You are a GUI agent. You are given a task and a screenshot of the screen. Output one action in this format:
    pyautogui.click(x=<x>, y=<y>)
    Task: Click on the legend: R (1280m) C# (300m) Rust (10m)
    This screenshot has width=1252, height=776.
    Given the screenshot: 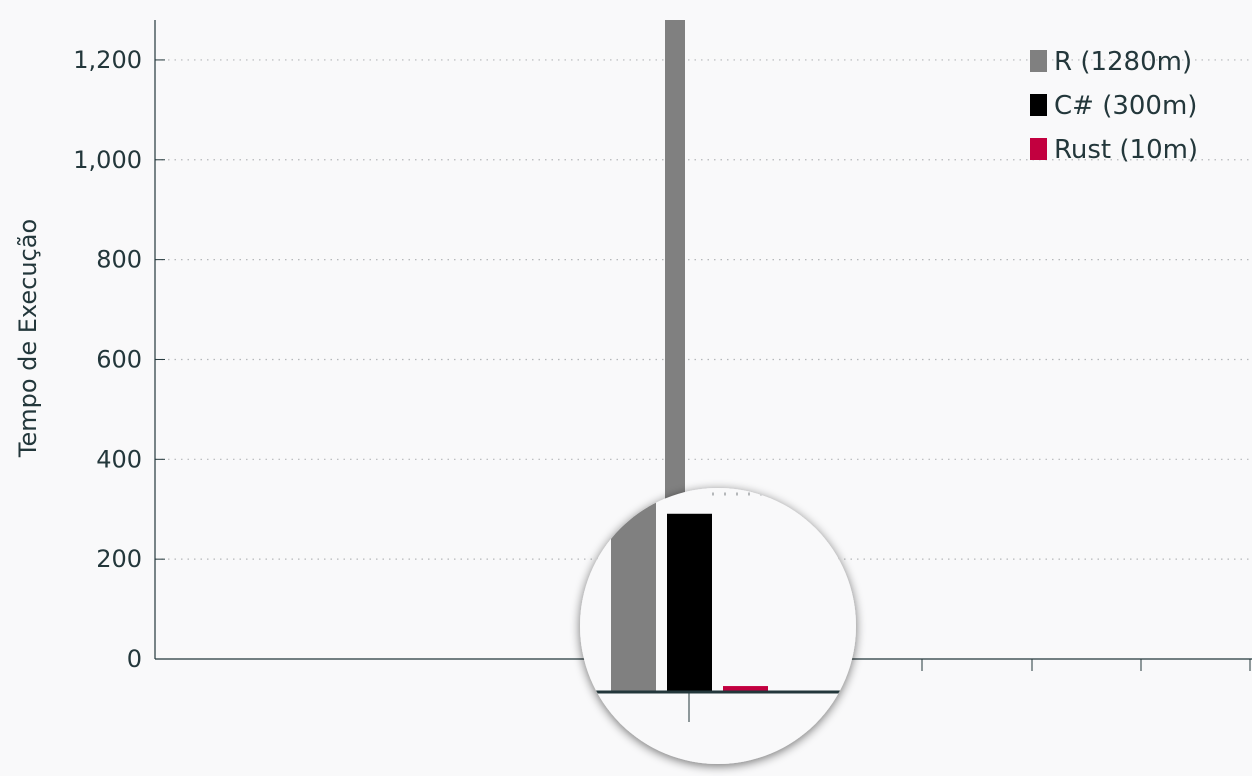 What is the action you would take?
    pyautogui.click(x=1114, y=106)
    